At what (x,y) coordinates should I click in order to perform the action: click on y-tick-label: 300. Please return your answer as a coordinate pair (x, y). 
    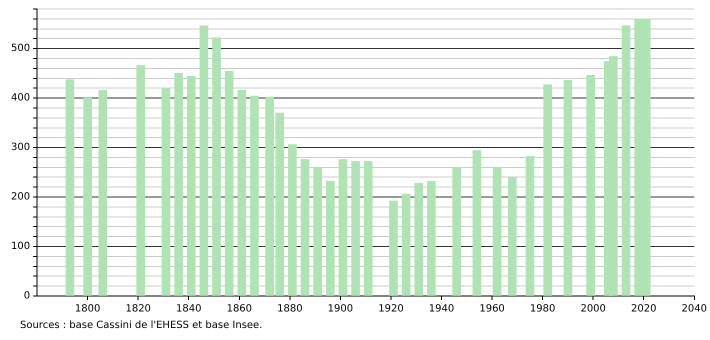
    Looking at the image, I should click on (20, 148).